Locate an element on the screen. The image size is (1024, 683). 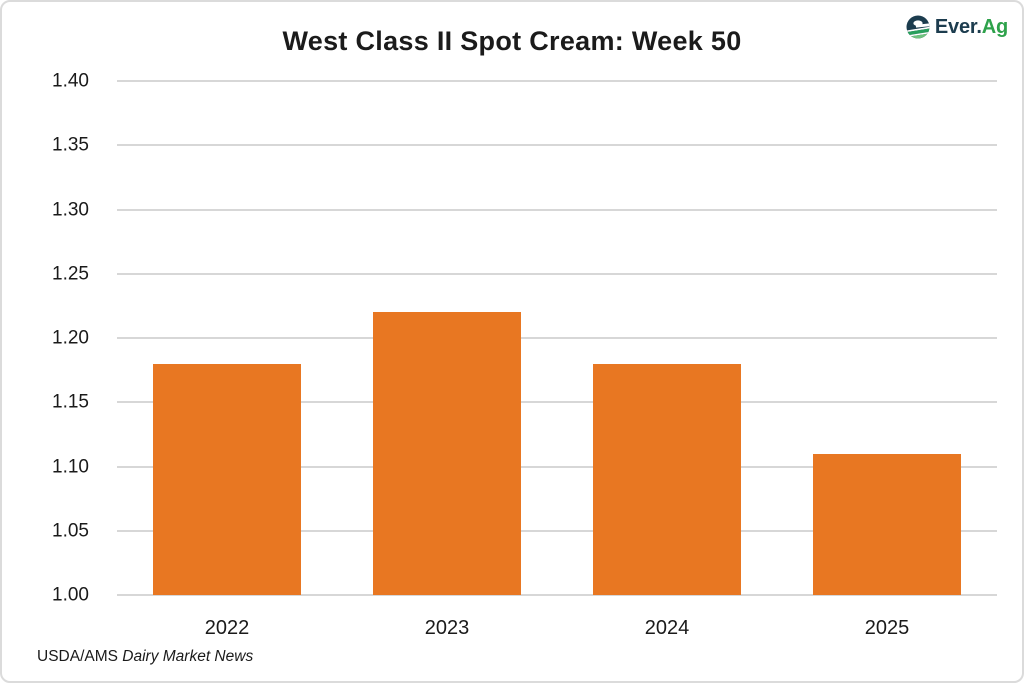
bar-2024 is located at coordinates (667, 479).